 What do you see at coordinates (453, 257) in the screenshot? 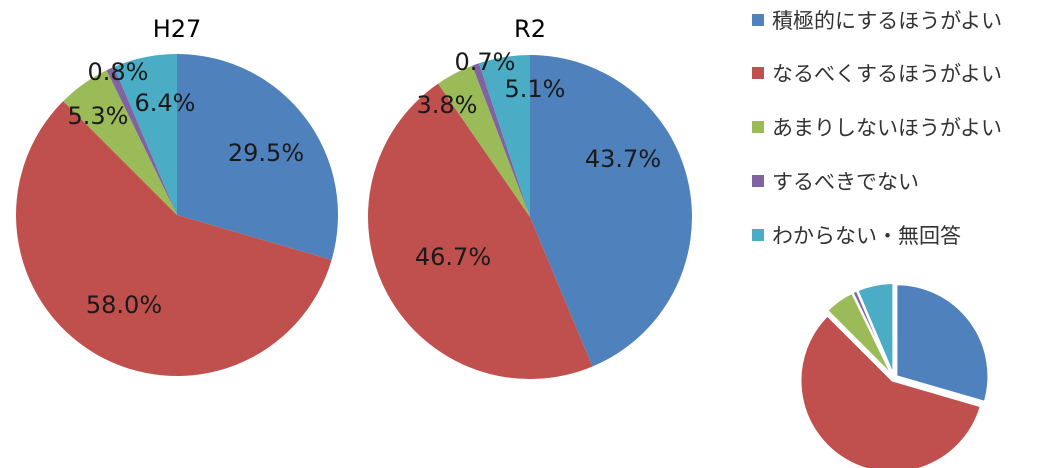
I see `data-label-r2-1: 46.7%` at bounding box center [453, 257].